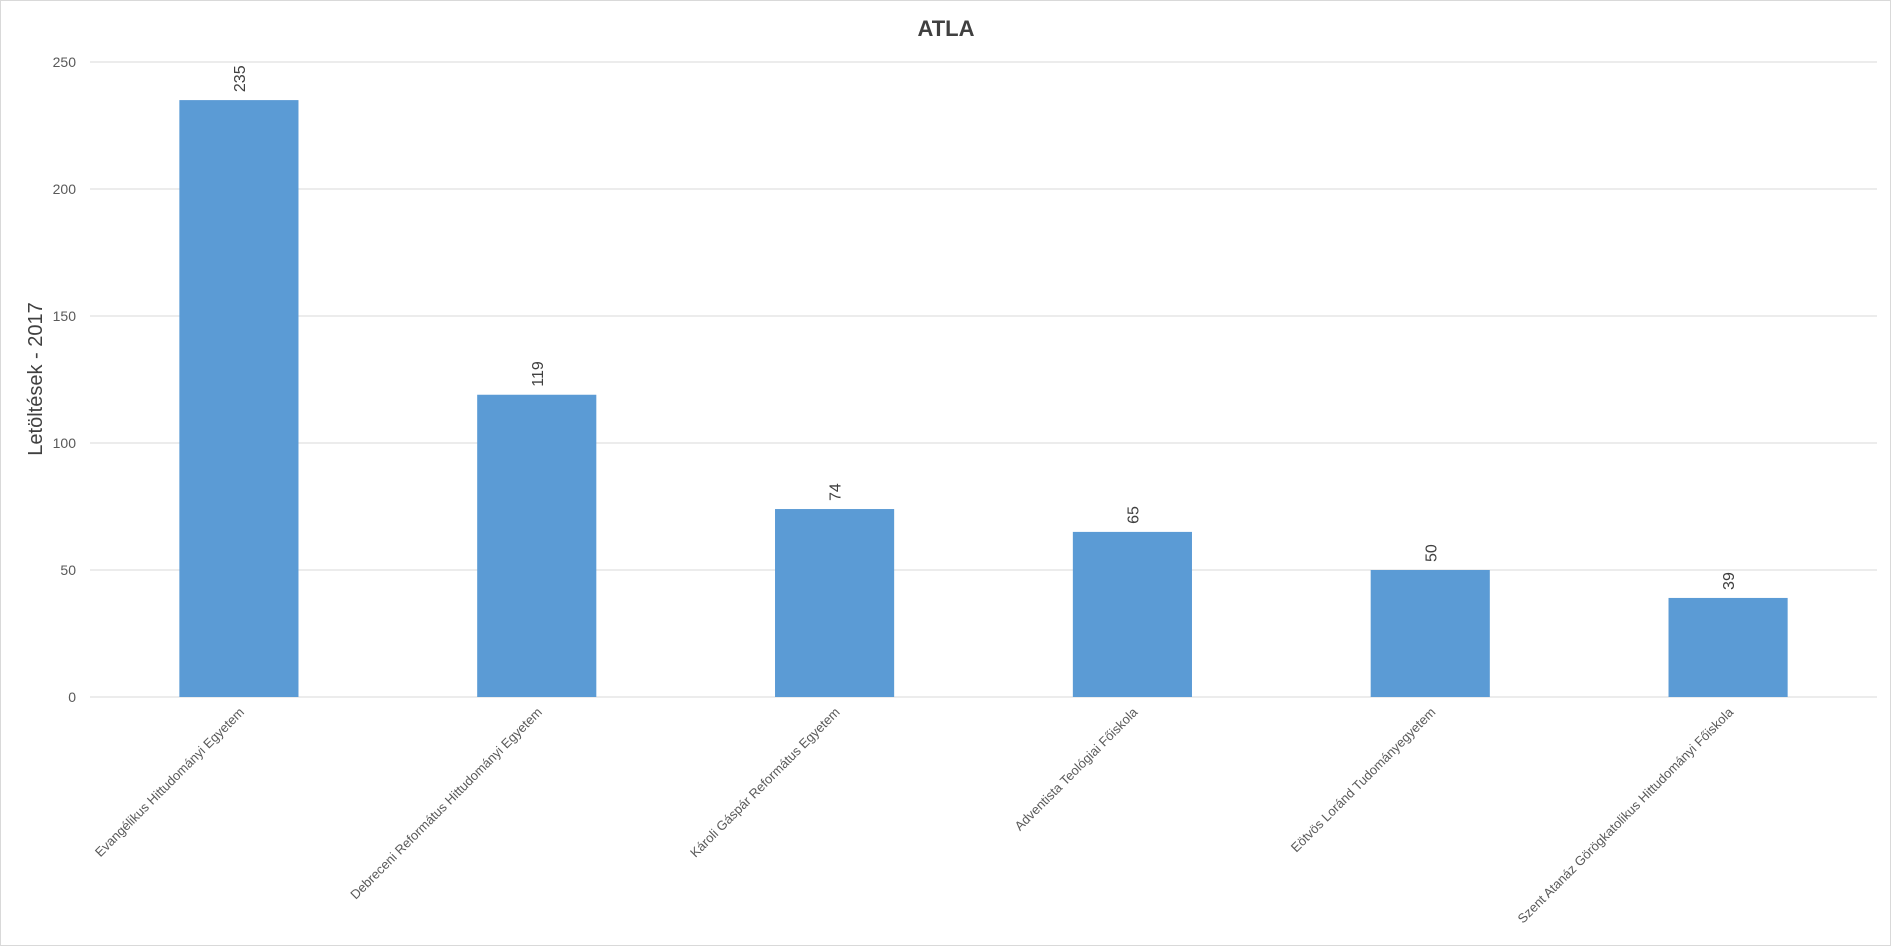 This screenshot has height=946, width=1891. Describe the element at coordinates (65, 443) in the screenshot. I see `y-tick-label: 100` at that location.